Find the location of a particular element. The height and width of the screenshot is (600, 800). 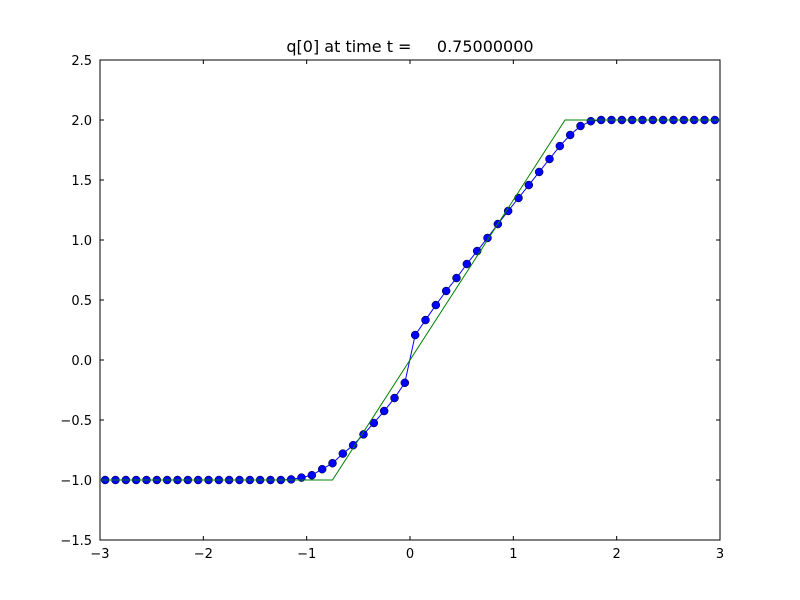

y-tick-label: −1.5 is located at coordinates (76, 541).